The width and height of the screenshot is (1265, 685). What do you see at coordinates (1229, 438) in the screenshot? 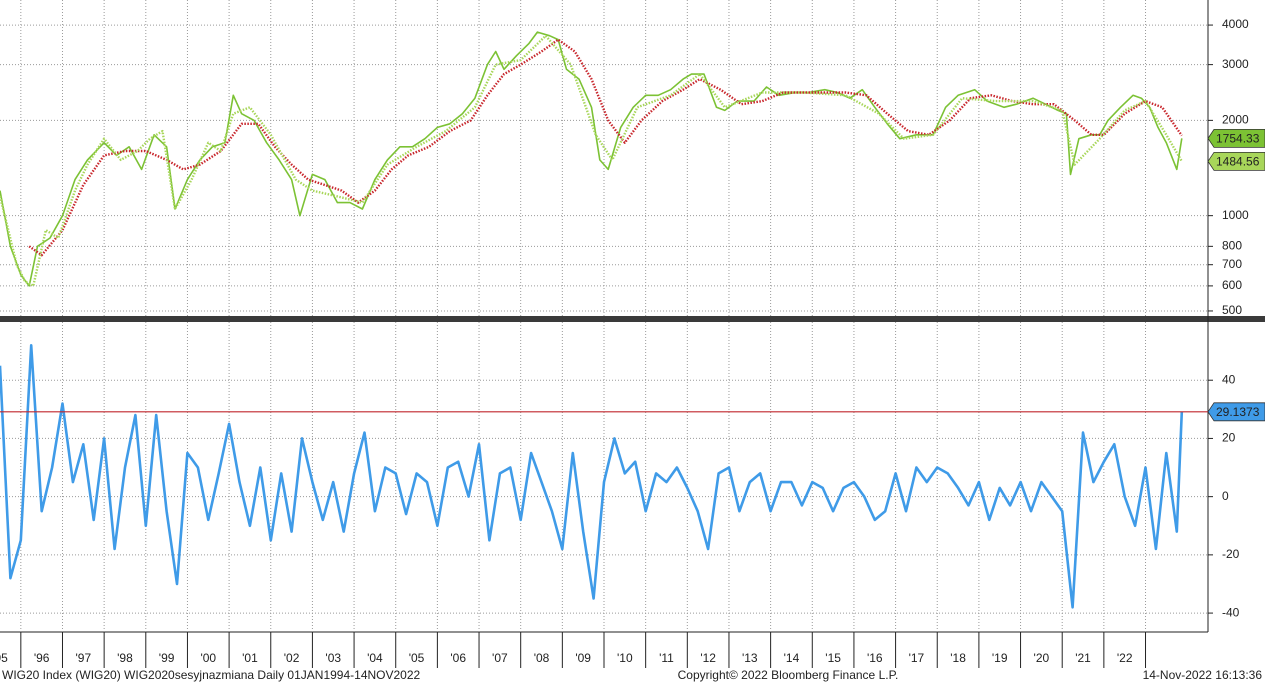
I see `y-tick-label: 20` at bounding box center [1229, 438].